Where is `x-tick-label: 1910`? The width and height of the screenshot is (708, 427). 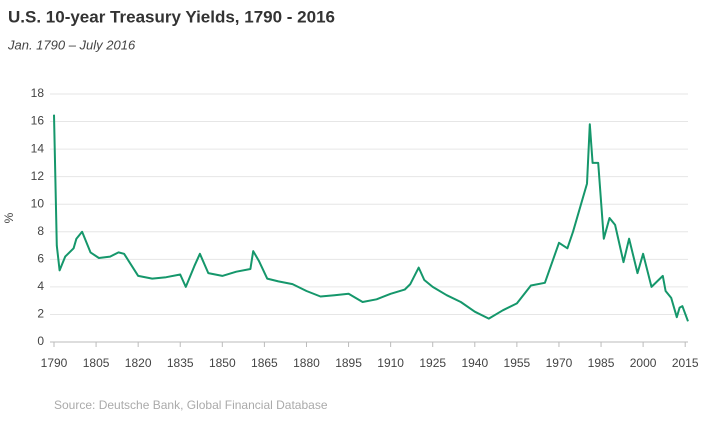
x-tick-label: 1910 is located at coordinates (390, 363).